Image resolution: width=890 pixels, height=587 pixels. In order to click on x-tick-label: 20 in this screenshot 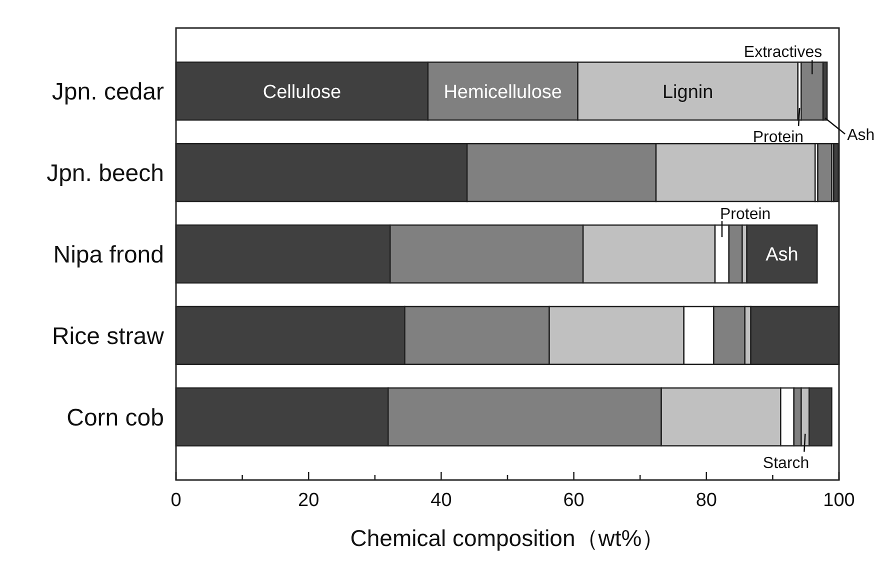, I will do `click(309, 500)`.